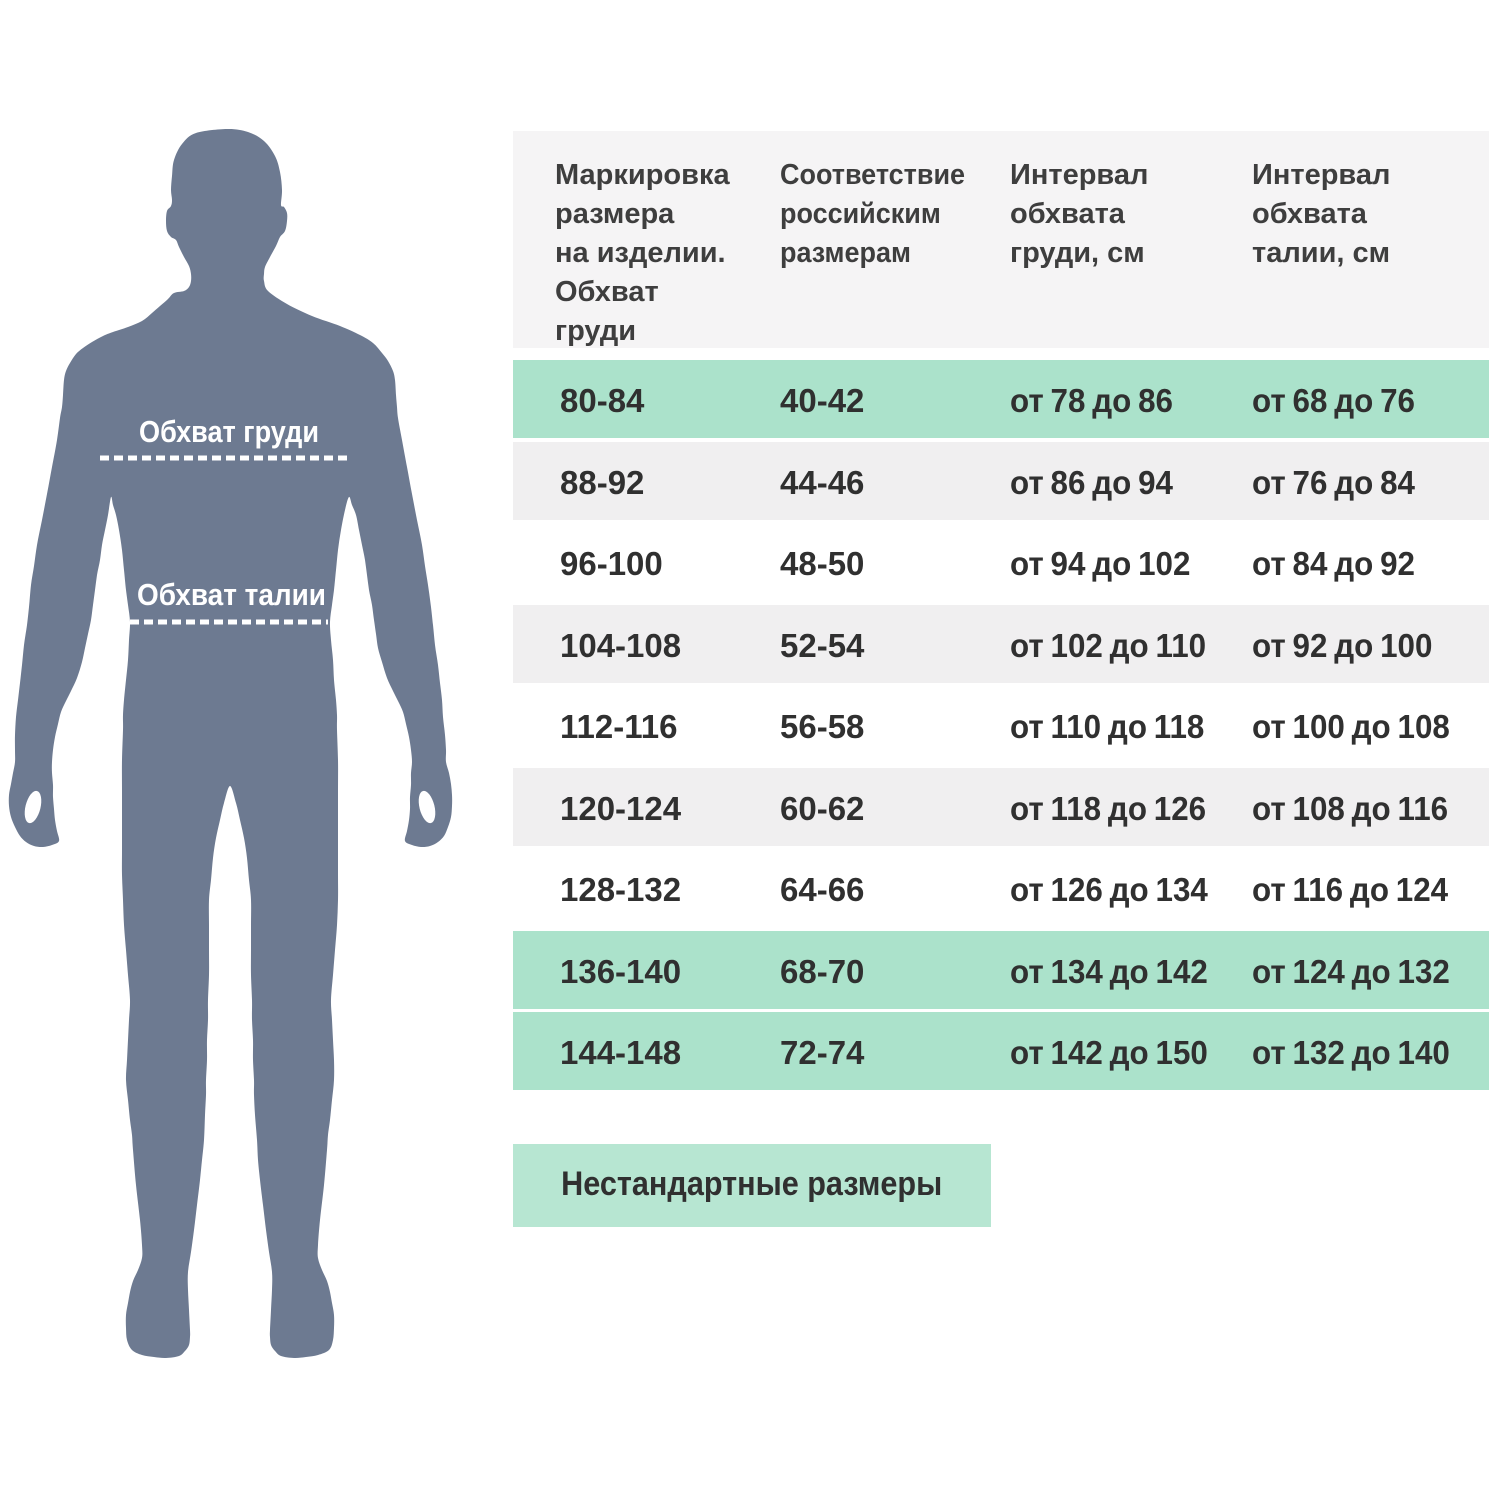 The height and width of the screenshot is (1500, 1500). Describe the element at coordinates (231, 594) in the screenshot. I see `svg-text: Обхват талии` at that location.